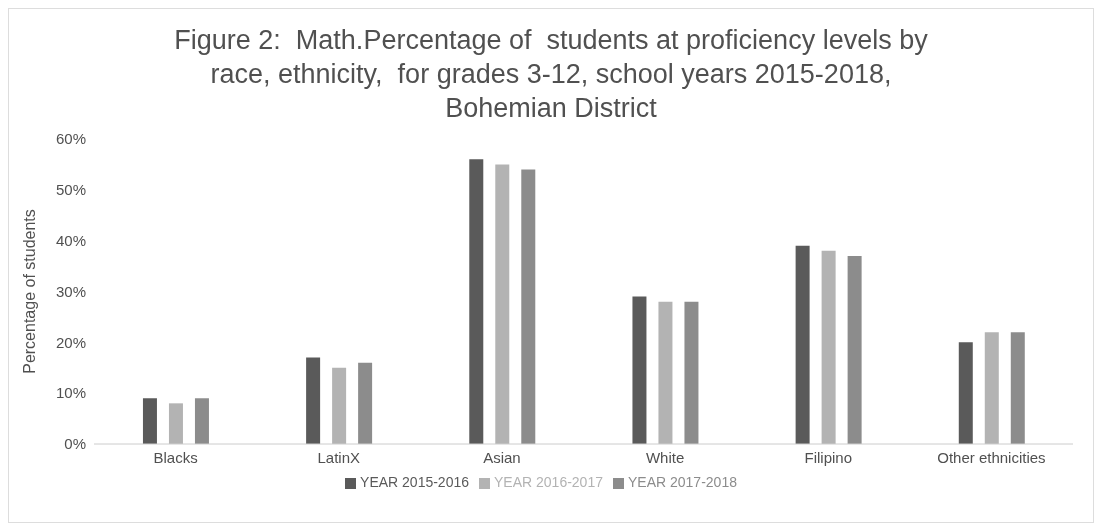  What do you see at coordinates (665, 457) in the screenshot?
I see `x-tick-label: White` at bounding box center [665, 457].